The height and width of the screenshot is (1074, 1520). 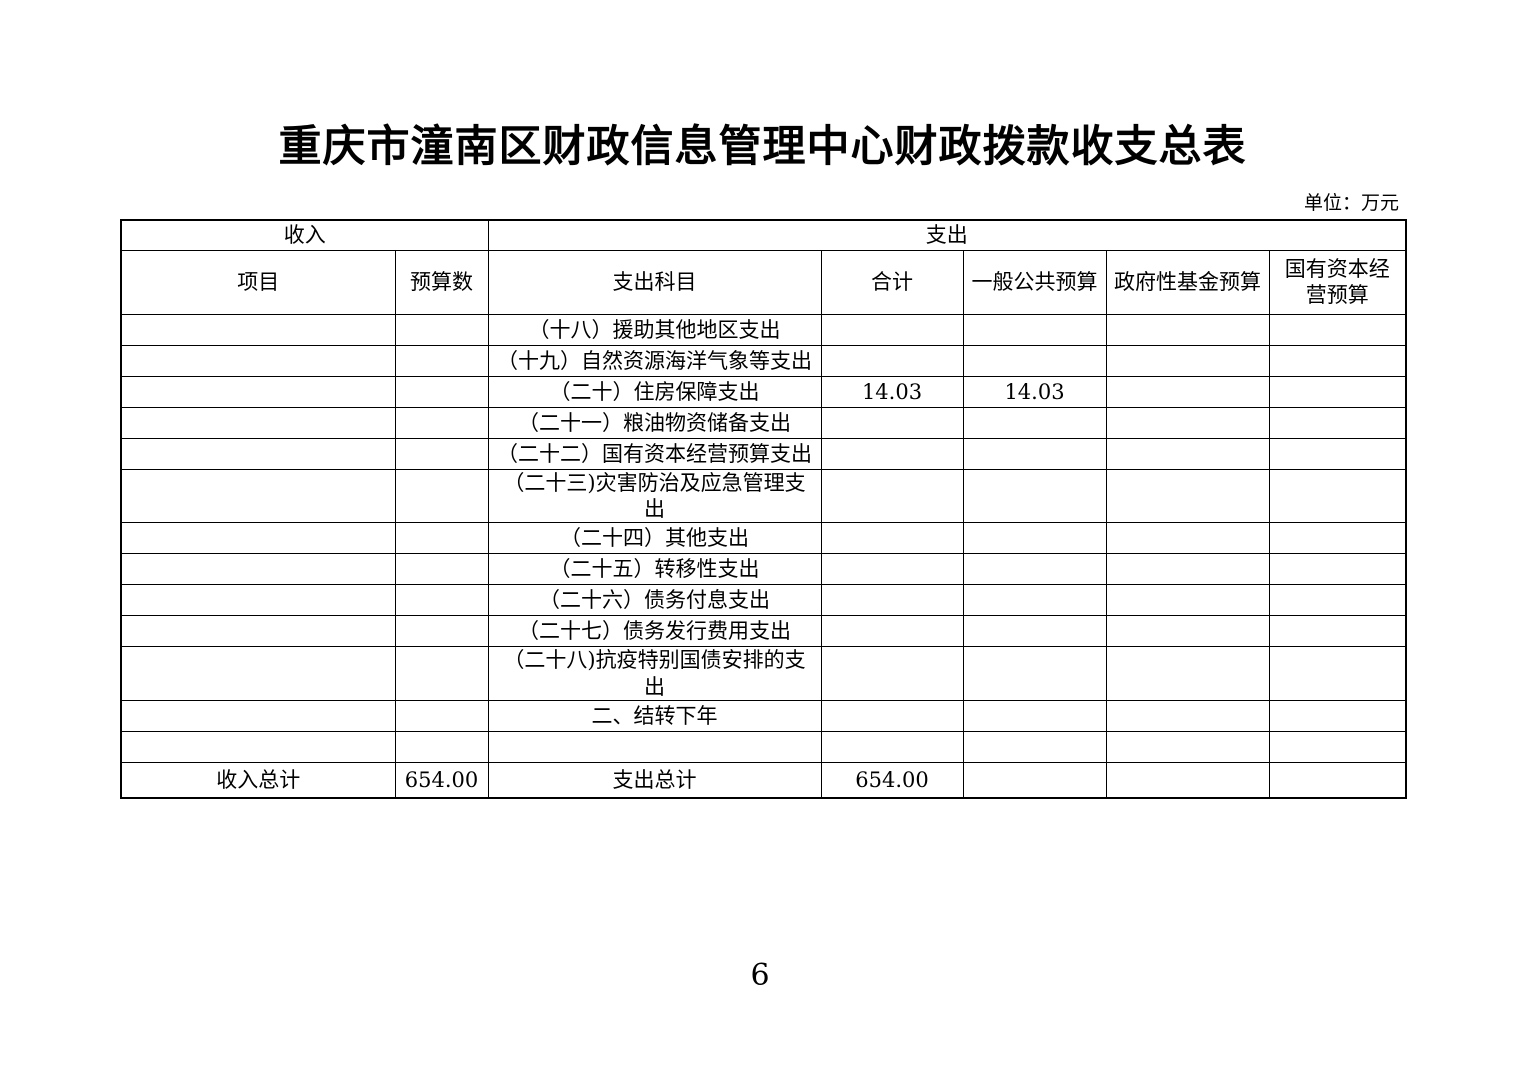 What do you see at coordinates (258, 780) in the screenshot?
I see `cell-item: 收入总计` at bounding box center [258, 780].